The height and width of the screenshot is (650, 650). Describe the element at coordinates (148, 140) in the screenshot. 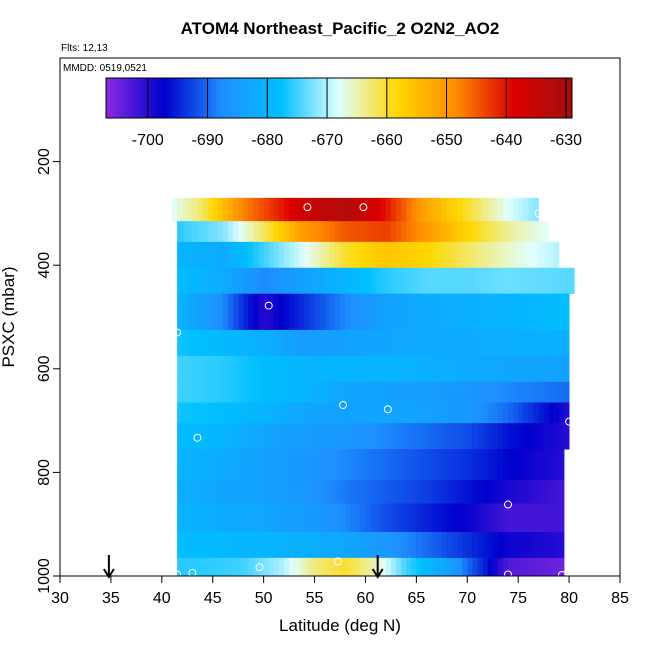

I see `colorbar-tick-label: -700` at that location.